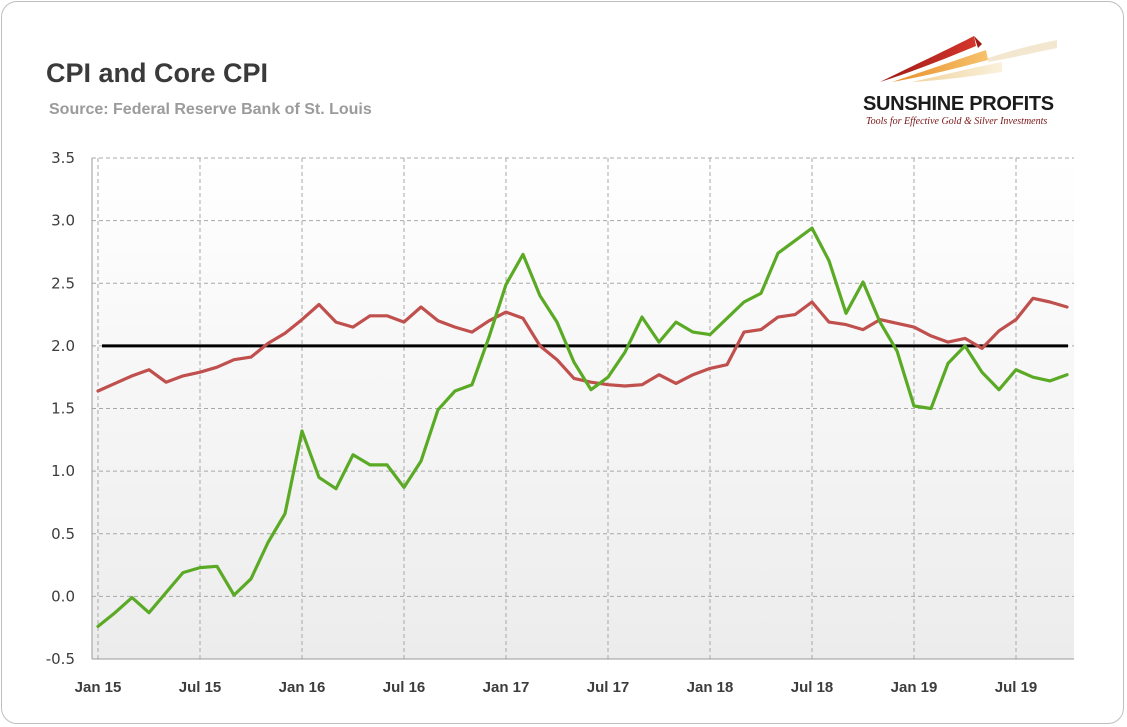 This screenshot has height=727, width=1127. Describe the element at coordinates (63, 596) in the screenshot. I see `y-tick-label: 0.0` at that location.